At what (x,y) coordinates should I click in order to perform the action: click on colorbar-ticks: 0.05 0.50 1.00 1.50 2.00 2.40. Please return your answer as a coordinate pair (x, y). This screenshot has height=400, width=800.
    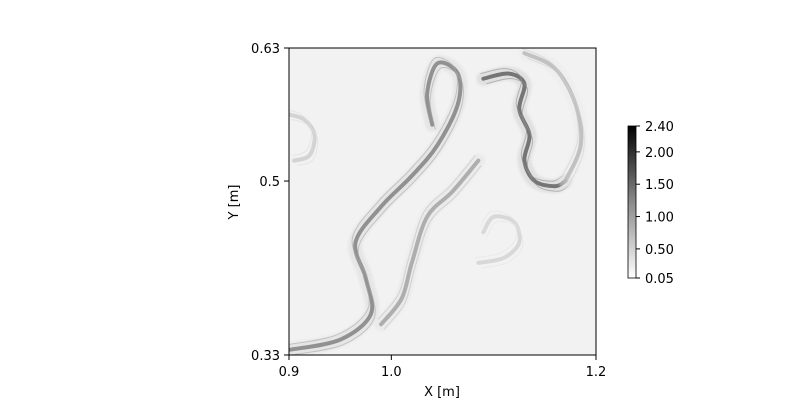
    Looking at the image, I should click on (655, 203).